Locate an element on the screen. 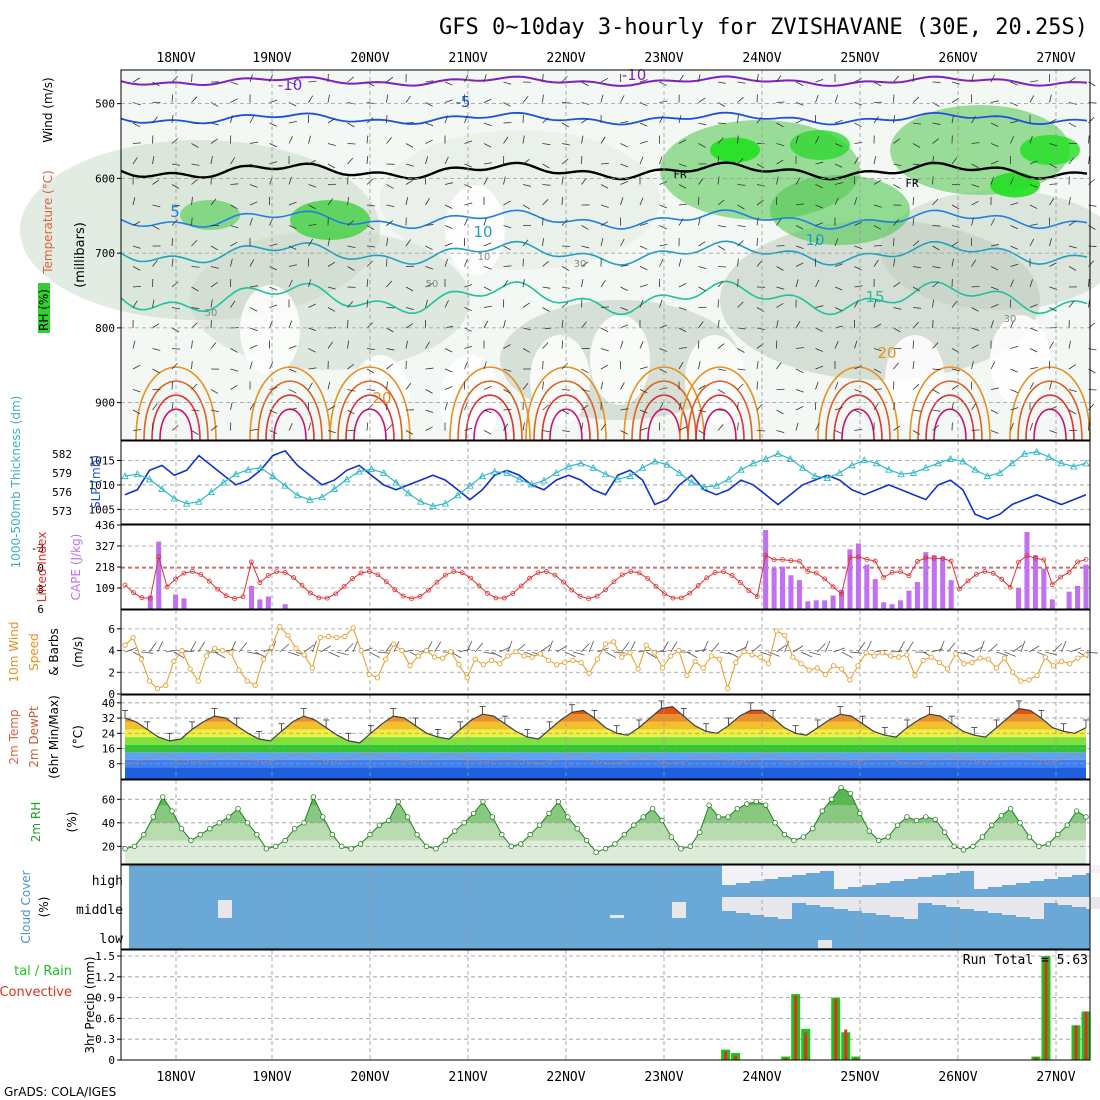 The width and height of the screenshot is (1100, 1100). rh-legend-label: RH (%) is located at coordinates (44, 310).